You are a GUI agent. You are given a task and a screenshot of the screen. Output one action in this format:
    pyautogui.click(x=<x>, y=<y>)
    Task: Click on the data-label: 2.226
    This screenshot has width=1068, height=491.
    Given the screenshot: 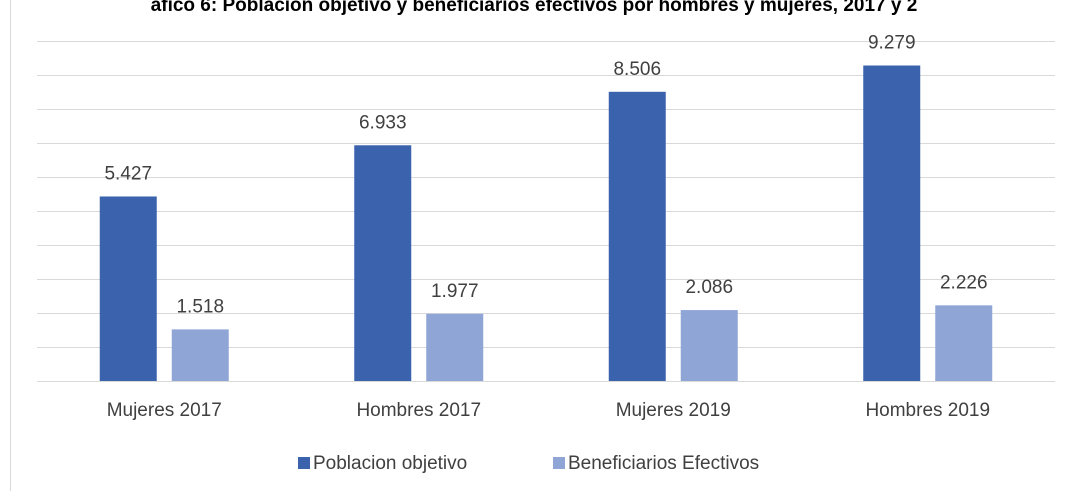 What is the action you would take?
    pyautogui.click(x=964, y=282)
    